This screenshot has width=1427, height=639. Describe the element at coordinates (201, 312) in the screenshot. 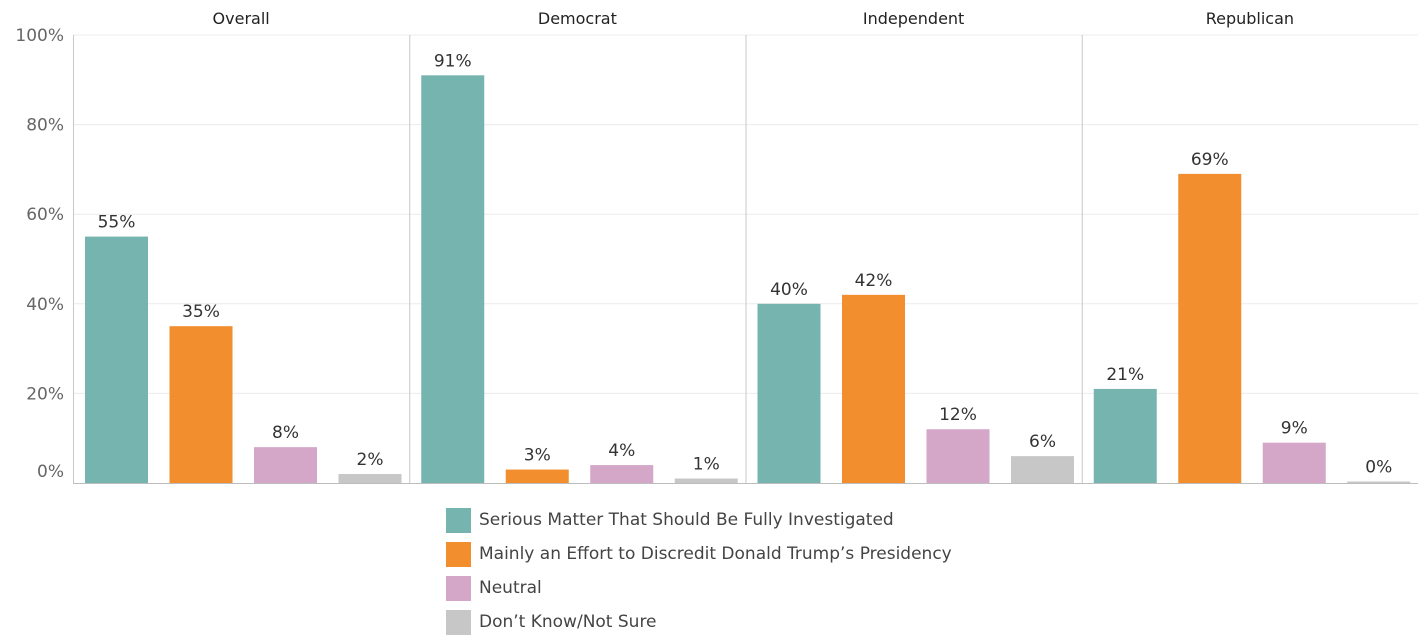

I see `data-label: 35%` at that location.